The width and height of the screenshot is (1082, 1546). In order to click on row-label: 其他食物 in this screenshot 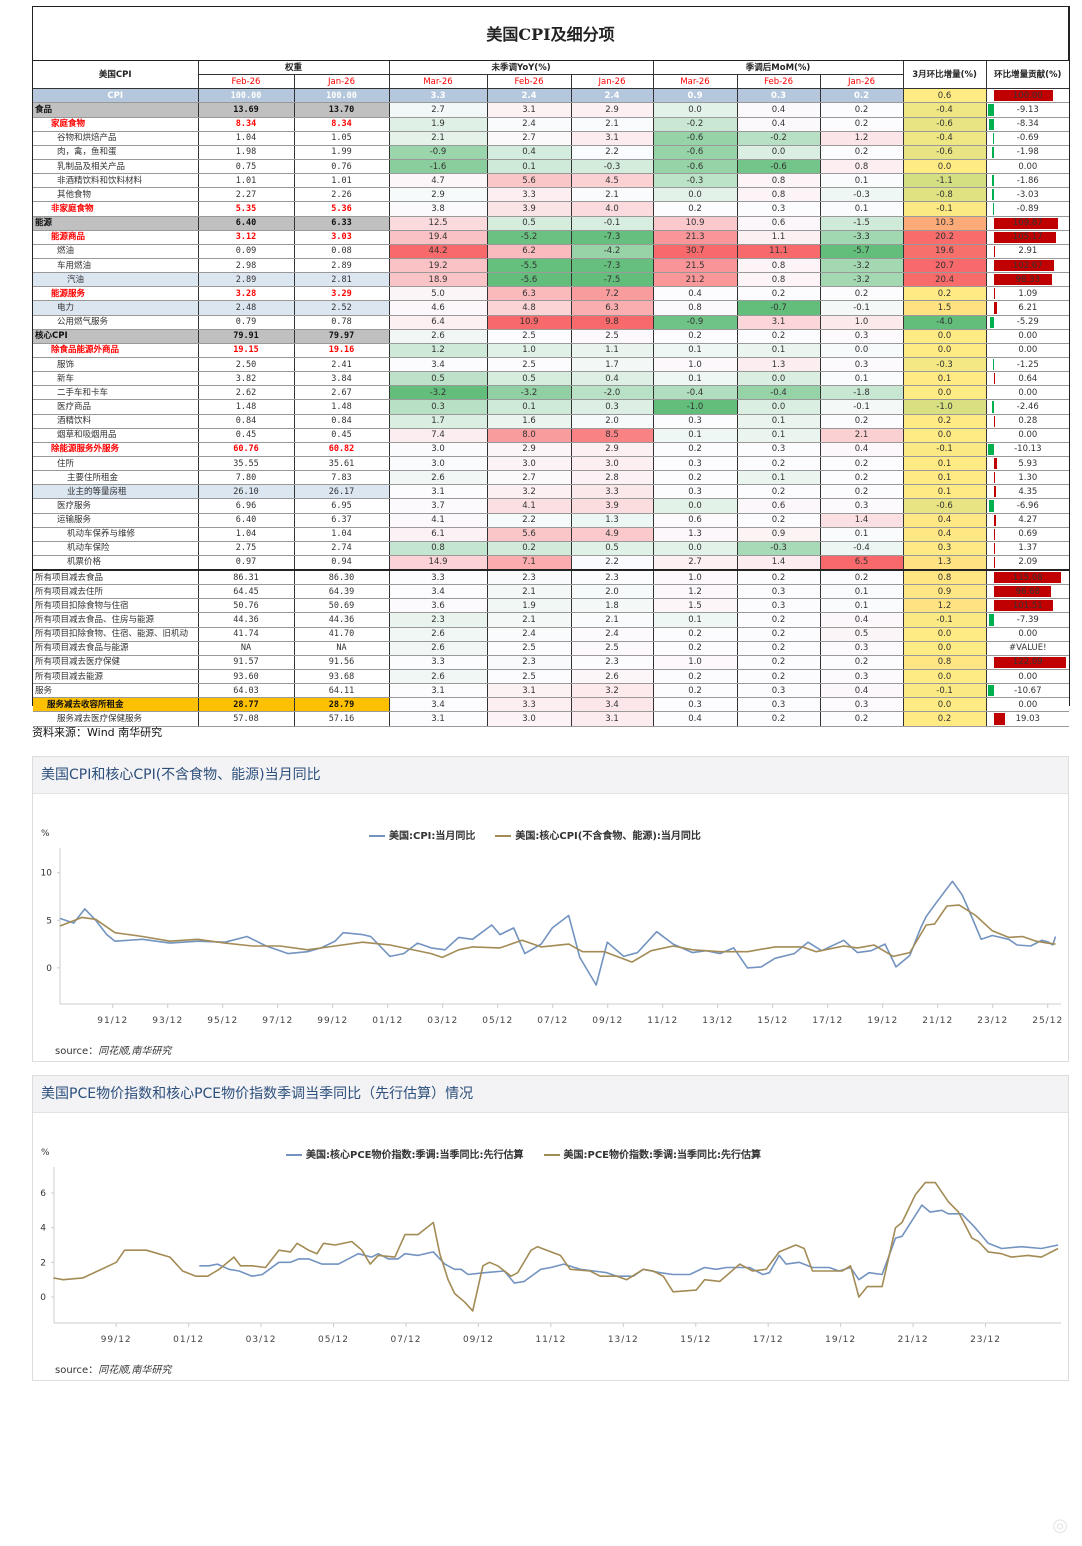, I will do `click(115, 195)`.